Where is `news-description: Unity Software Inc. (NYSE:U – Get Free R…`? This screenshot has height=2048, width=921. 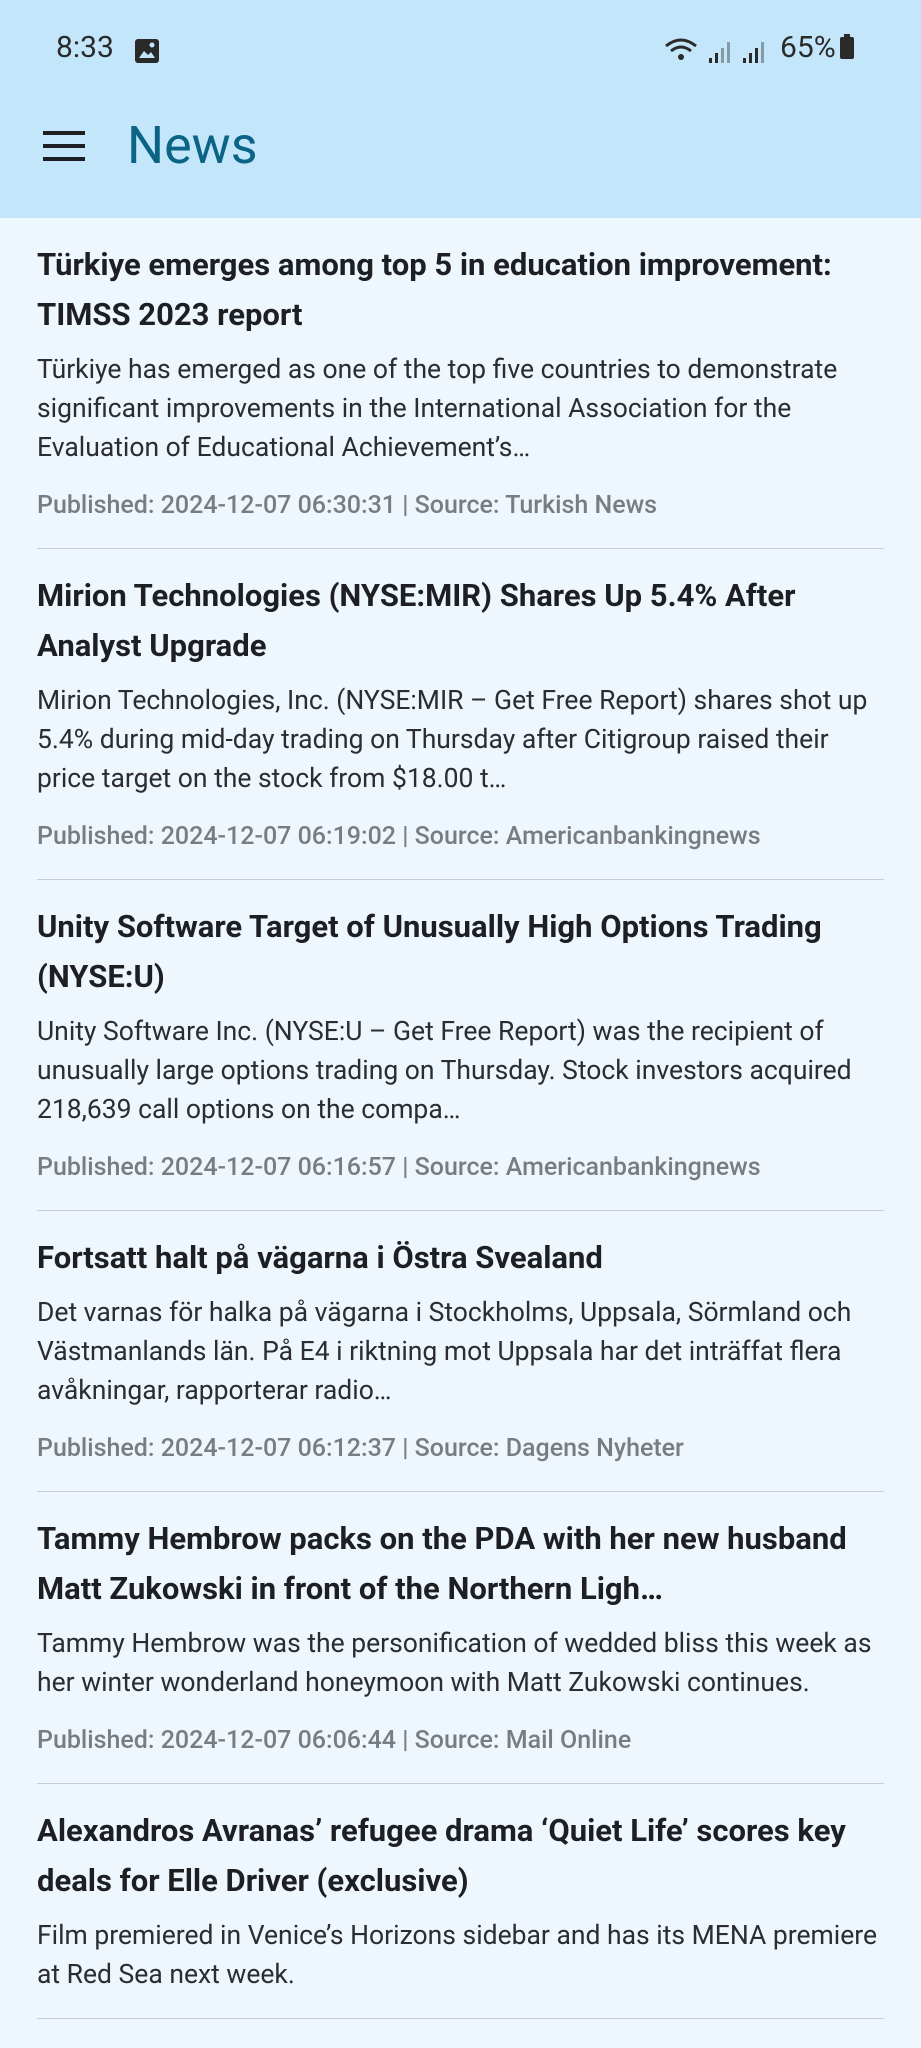 news-description: Unity Software Inc. (NYSE:U – Get Free R… is located at coordinates (444, 1070).